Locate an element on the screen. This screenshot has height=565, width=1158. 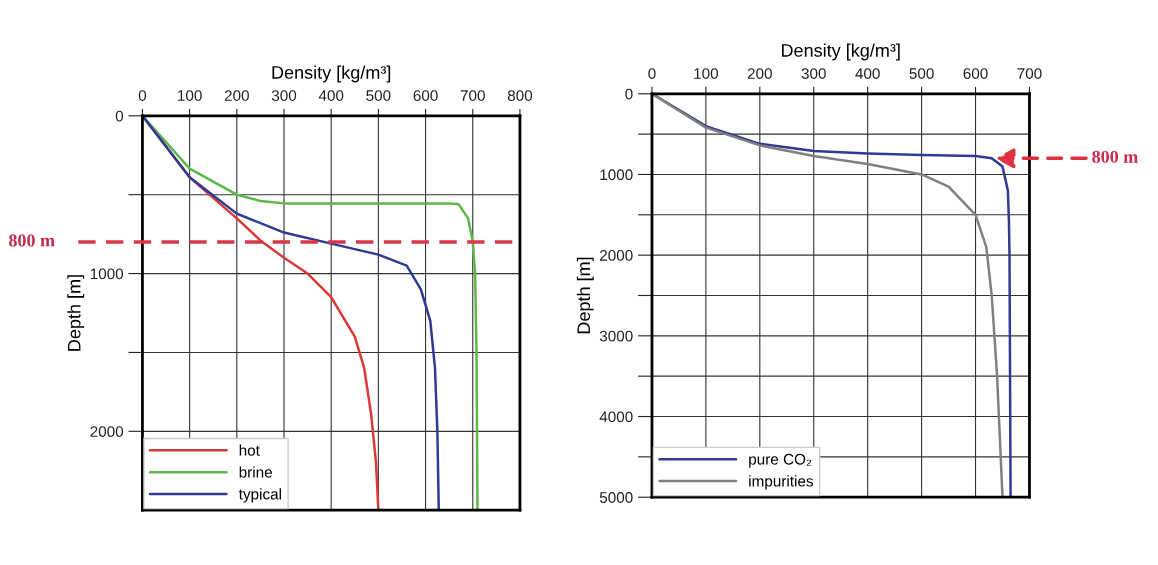
legend-label: brine is located at coordinates (255, 472).